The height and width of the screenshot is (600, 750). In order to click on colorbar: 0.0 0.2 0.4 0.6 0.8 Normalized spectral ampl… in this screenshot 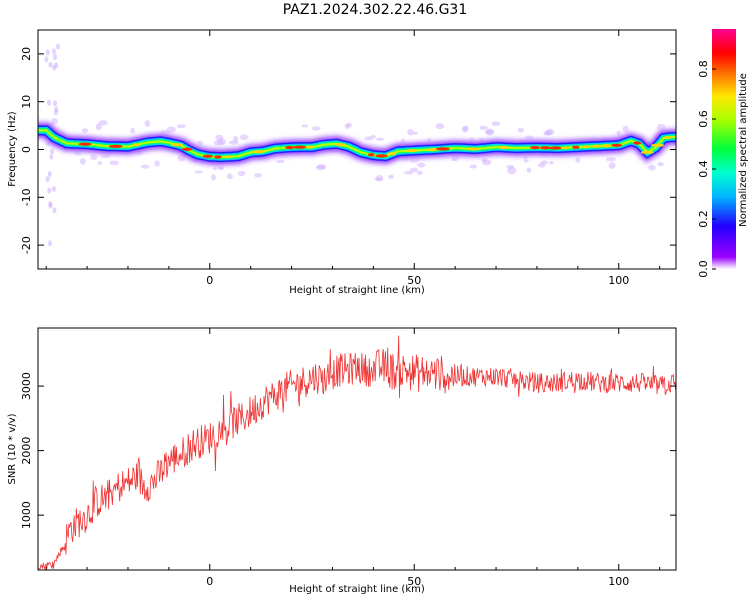, I will do `click(723, 153)`.